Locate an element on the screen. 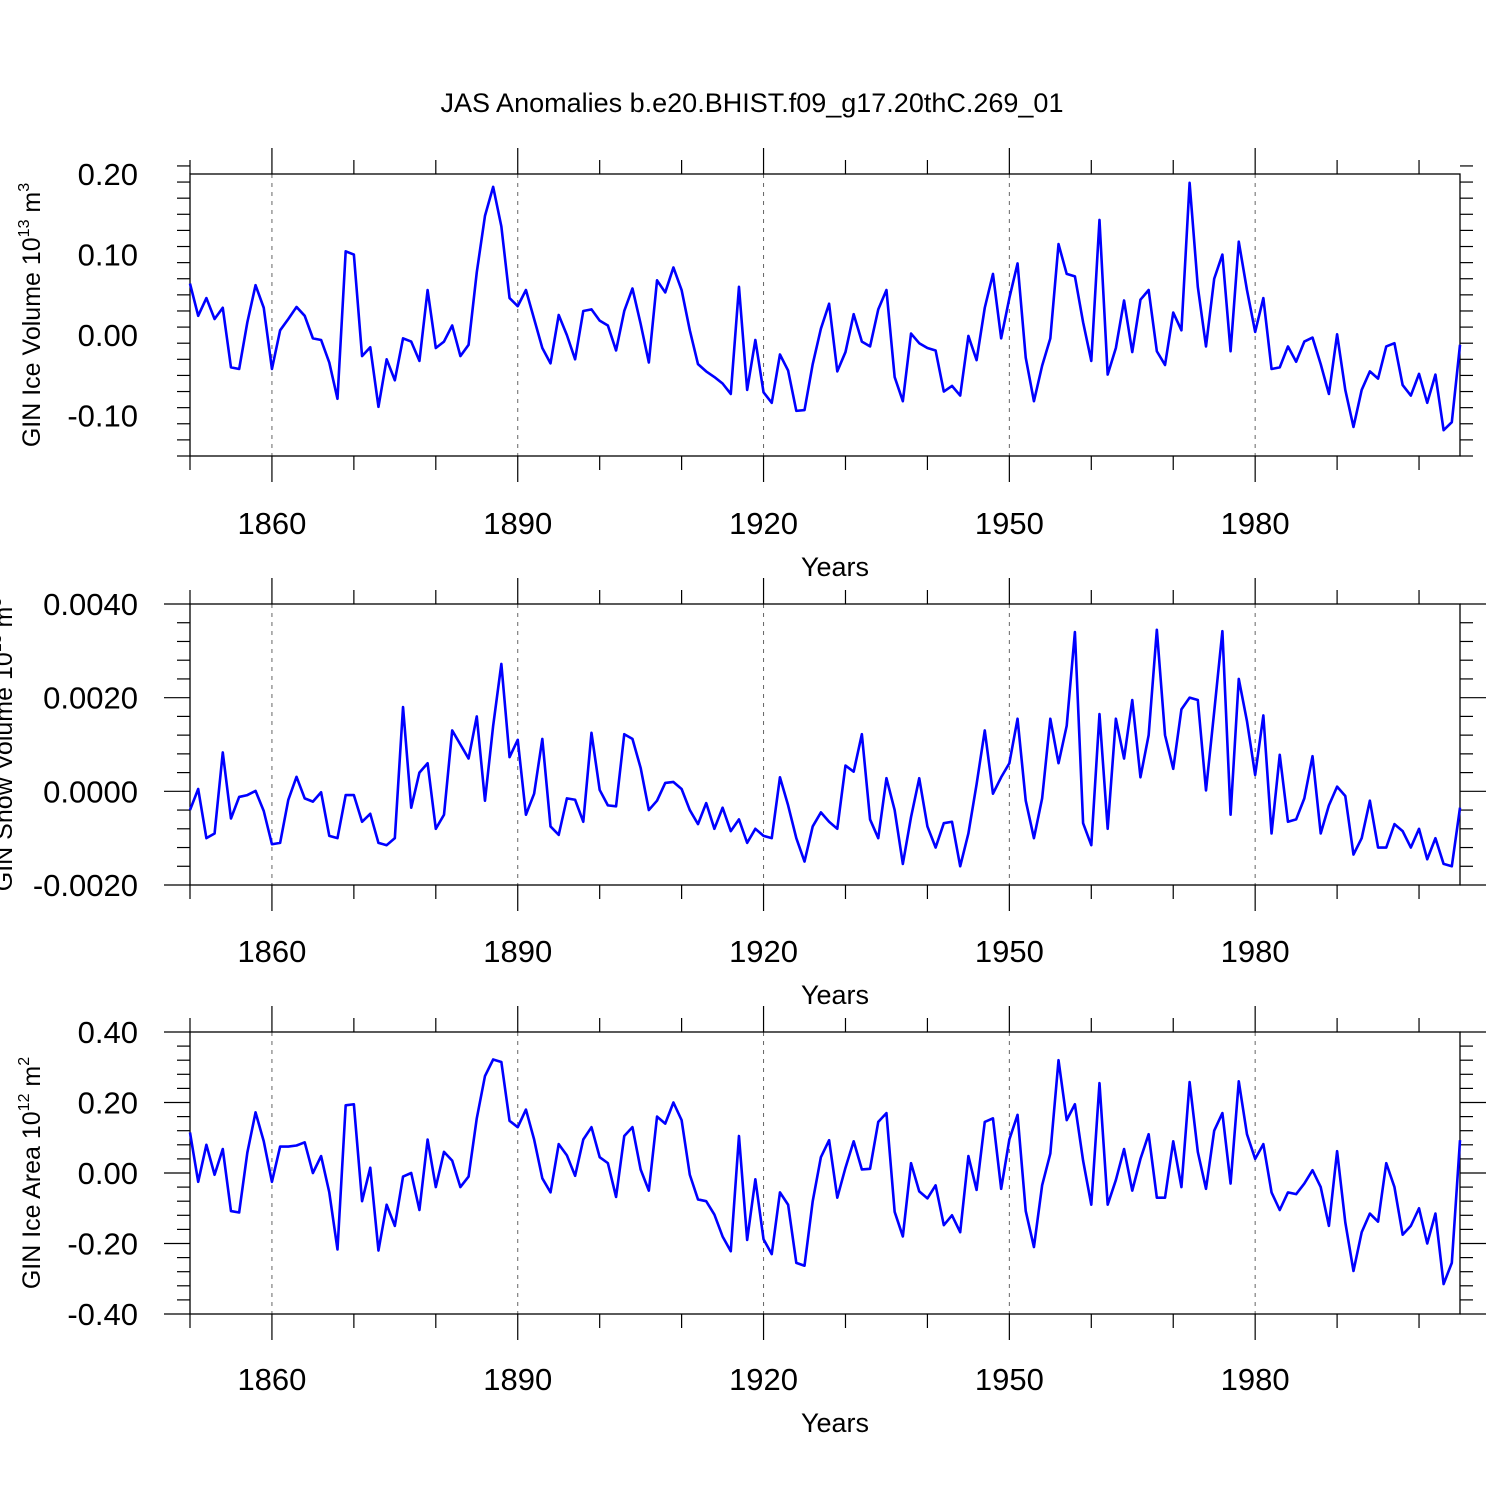 The width and height of the screenshot is (1500, 1505). ice-area-xtick-label-1920: 1920 is located at coordinates (763, 1379).